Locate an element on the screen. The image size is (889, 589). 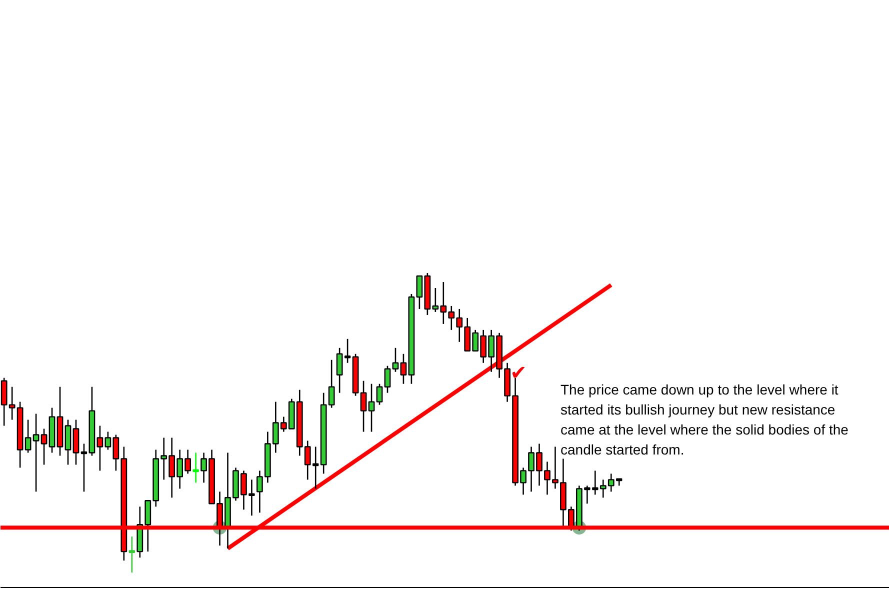
annotation: The price came down up to the level where it started its bullish journey but new resistance came at the level where the solid bodies of the candle started from. is located at coordinates (704, 420).